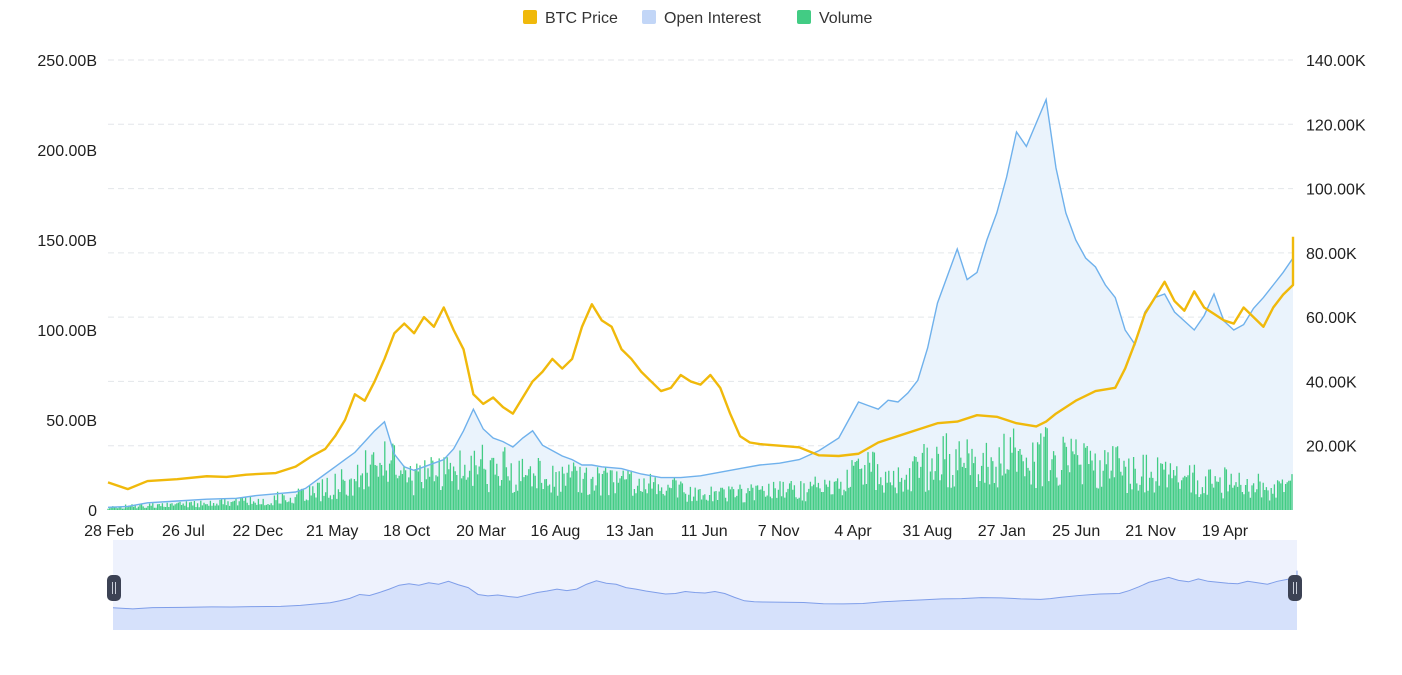  Describe the element at coordinates (332, 531) in the screenshot. I see `x-tick-label: 21 May` at that location.